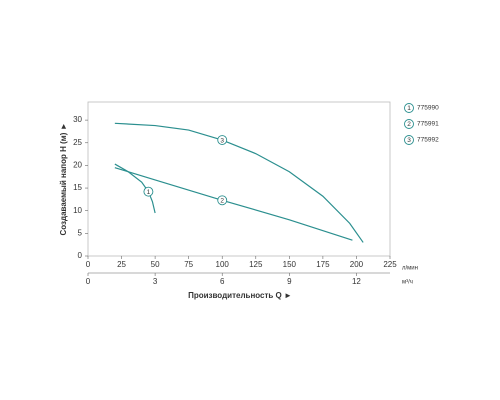  I want to click on y-axis-label: Создаваемый напор Н (м) ►, so click(63, 178).